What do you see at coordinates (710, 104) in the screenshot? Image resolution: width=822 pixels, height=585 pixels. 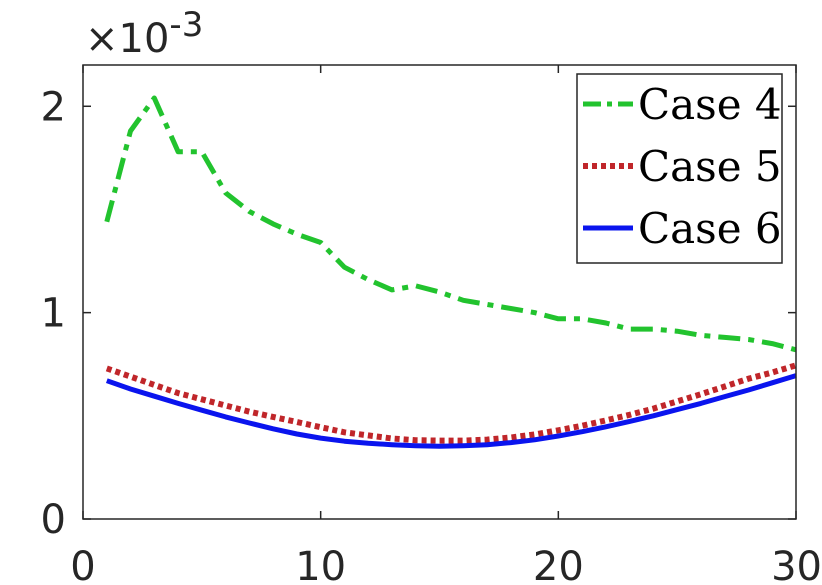 I see `legend-label-1: Case 4` at bounding box center [710, 104].